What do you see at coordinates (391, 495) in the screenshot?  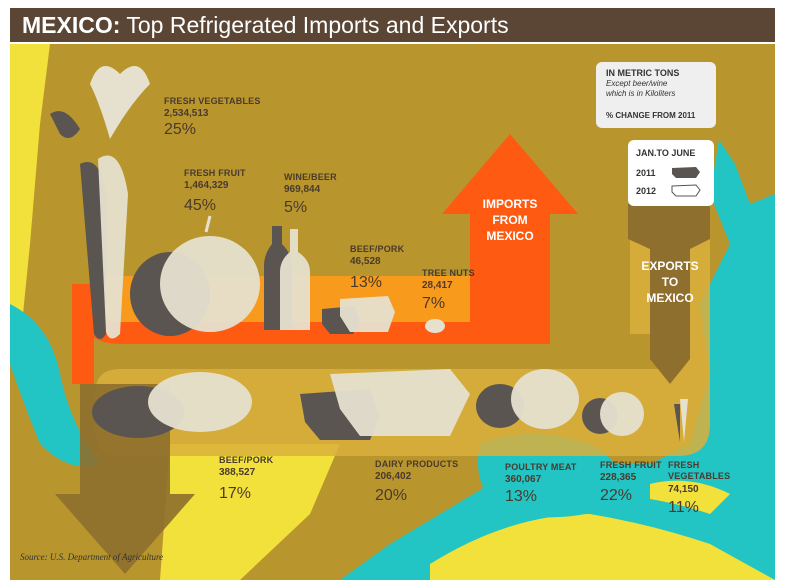 I see `export-change-dairy: 20%` at bounding box center [391, 495].